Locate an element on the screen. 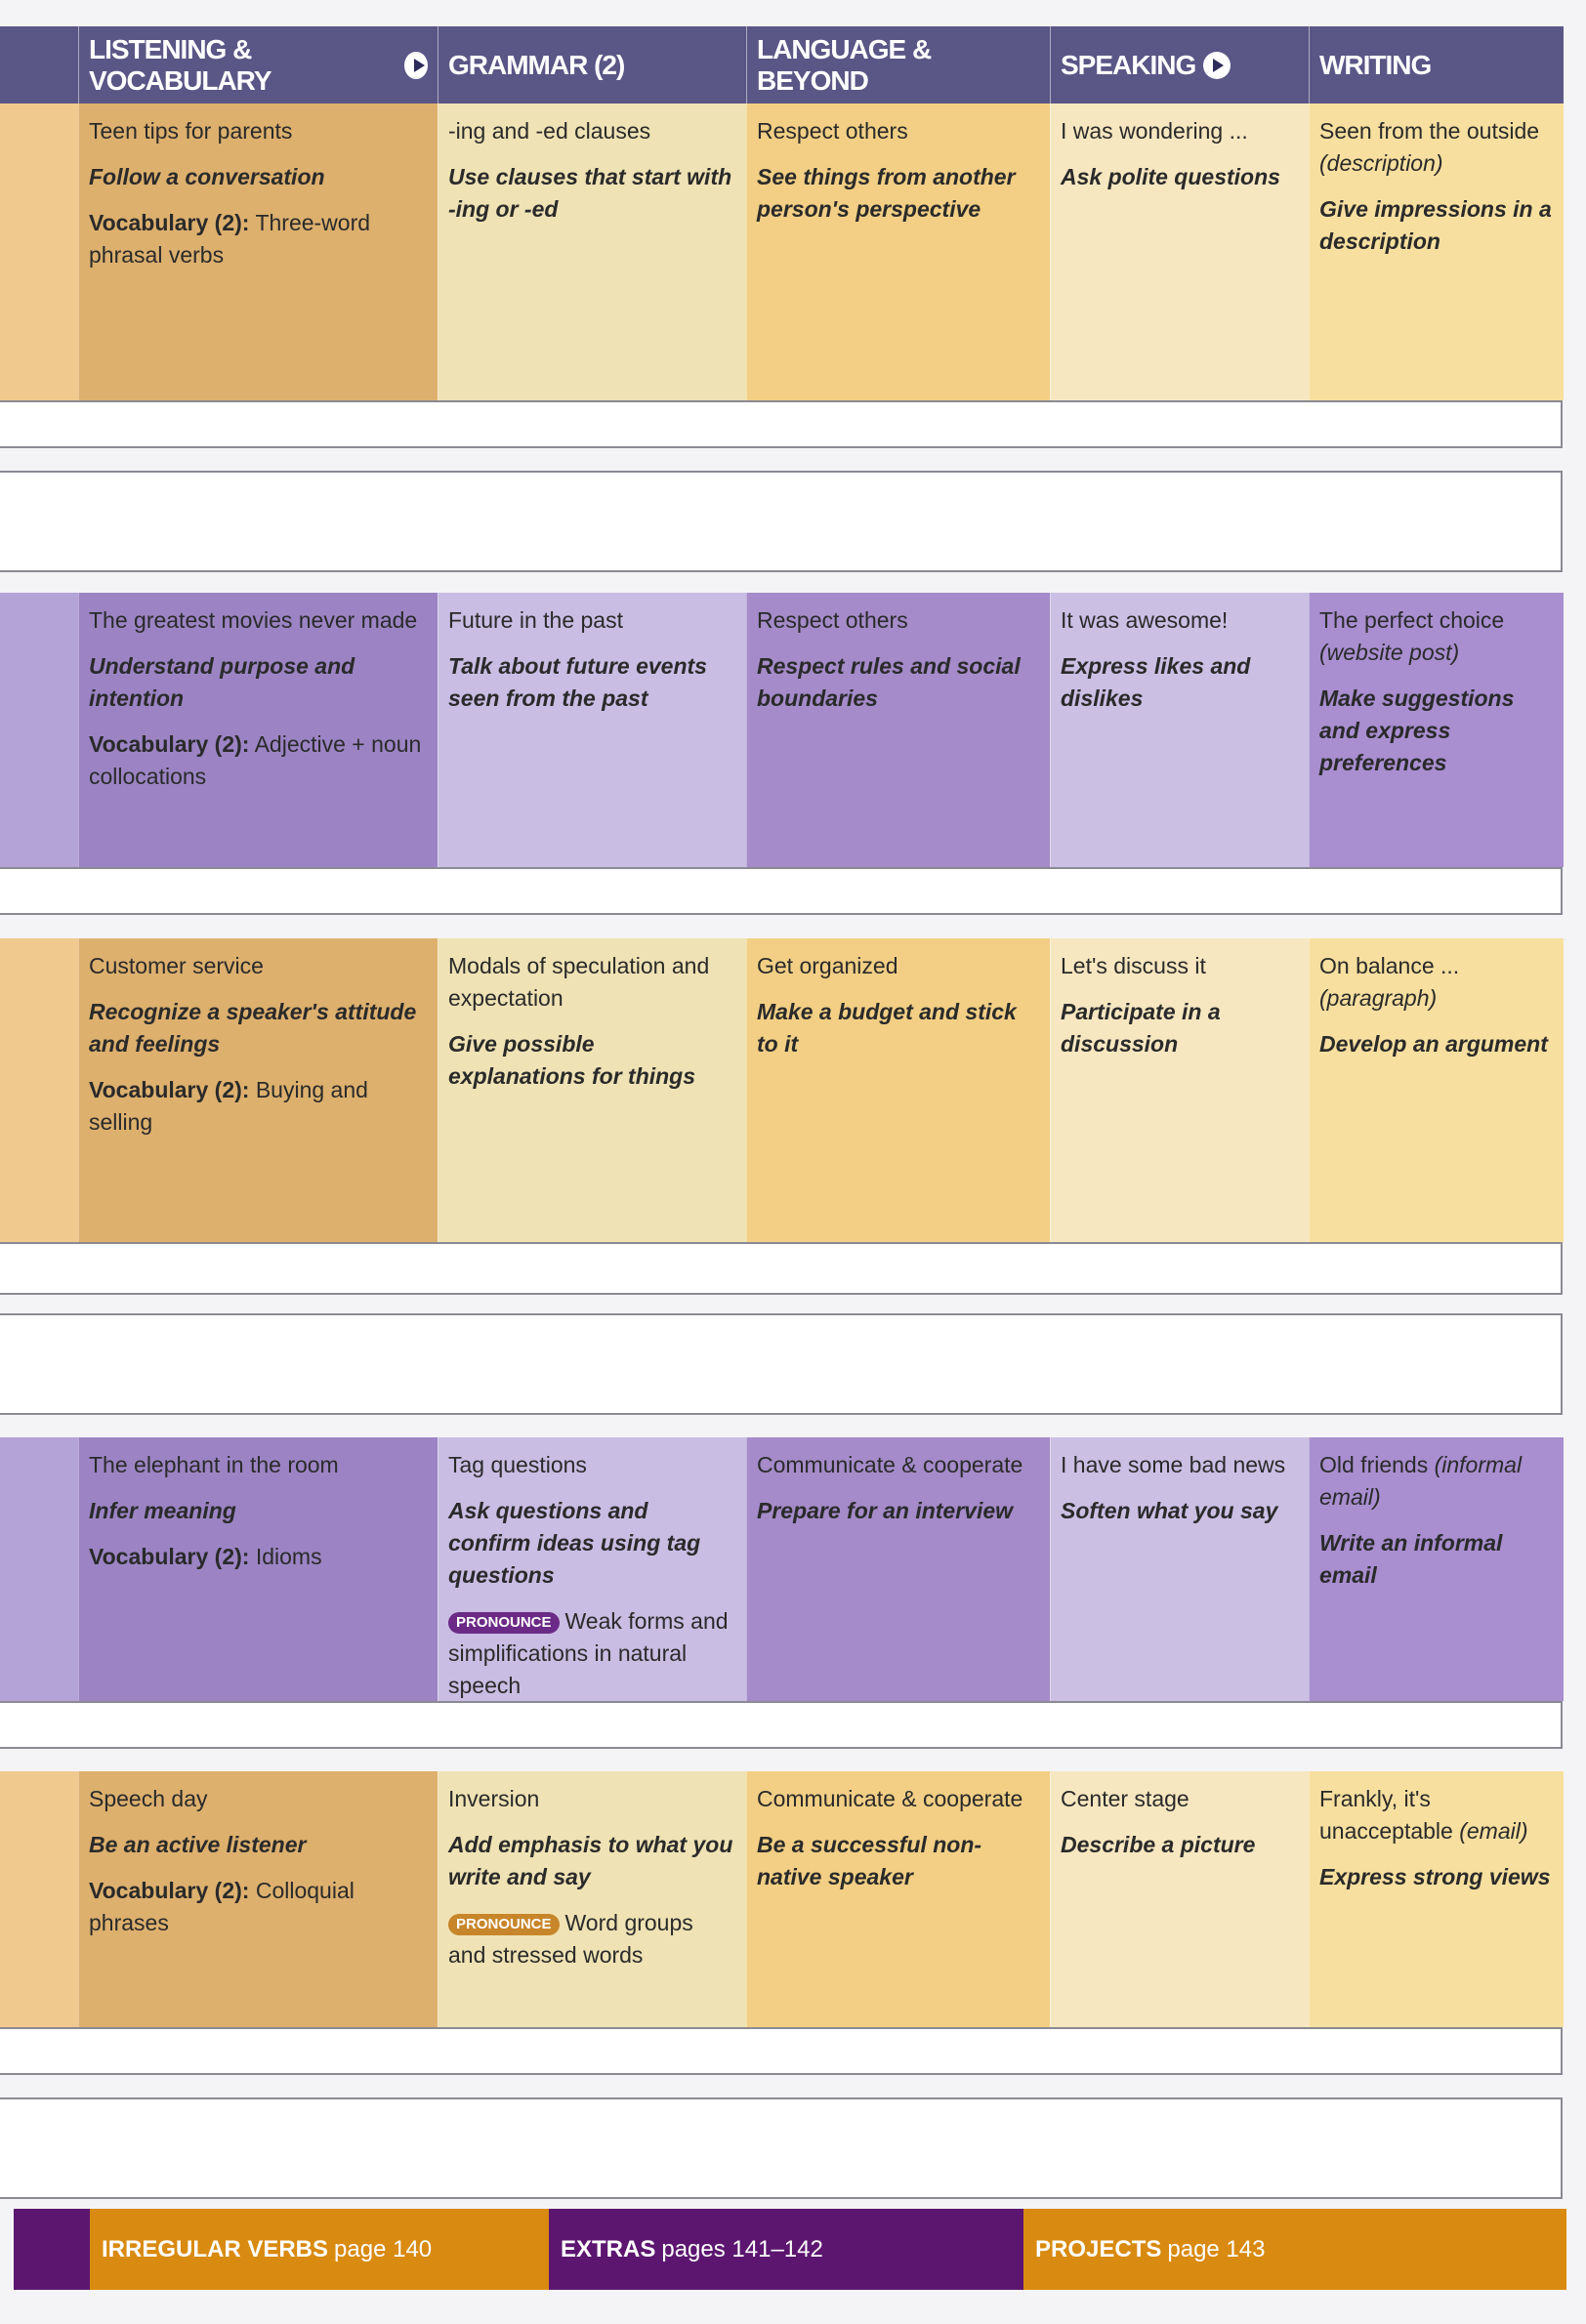 This screenshot has height=2324, width=1586. column-header: LANGUAGE & BEYOND is located at coordinates (898, 65).